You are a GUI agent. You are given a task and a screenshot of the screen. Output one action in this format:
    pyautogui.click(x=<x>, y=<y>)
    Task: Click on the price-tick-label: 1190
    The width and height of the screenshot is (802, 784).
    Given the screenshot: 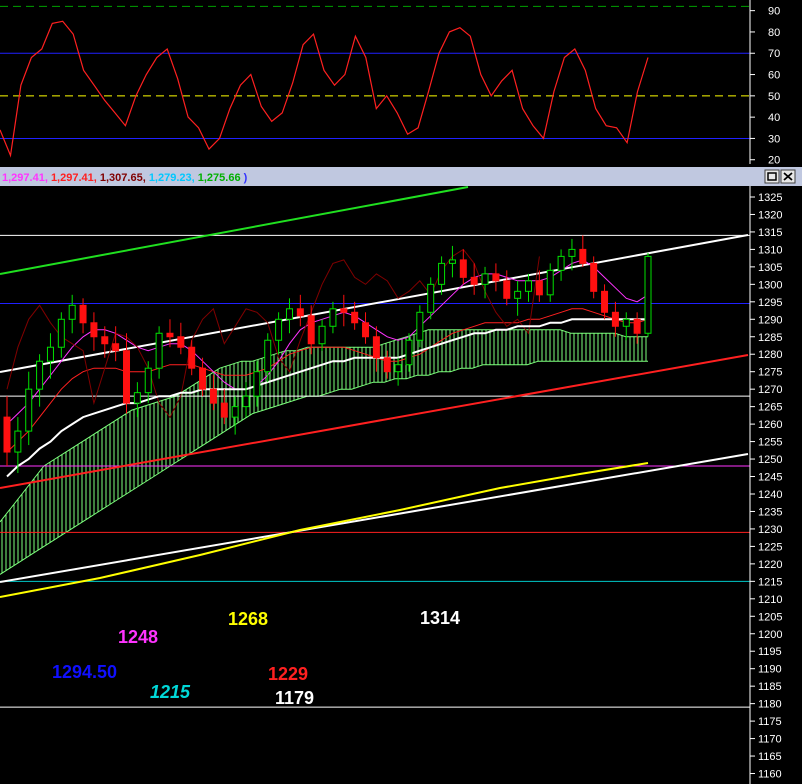 What is the action you would take?
    pyautogui.click(x=770, y=670)
    